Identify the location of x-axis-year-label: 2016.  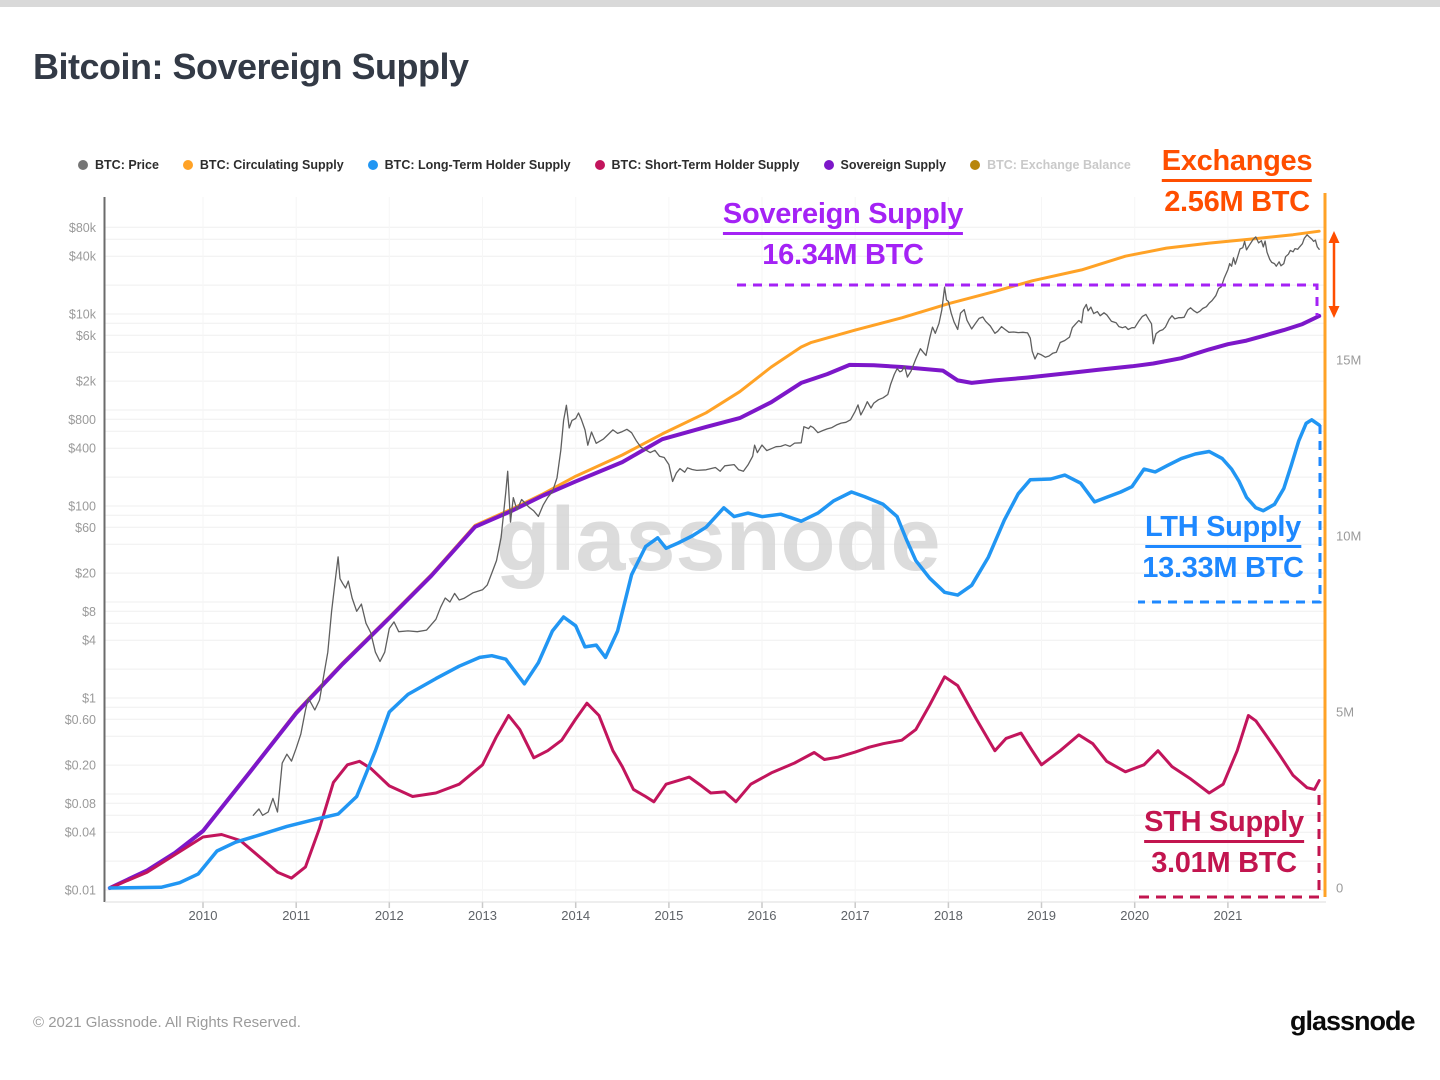
(762, 915).